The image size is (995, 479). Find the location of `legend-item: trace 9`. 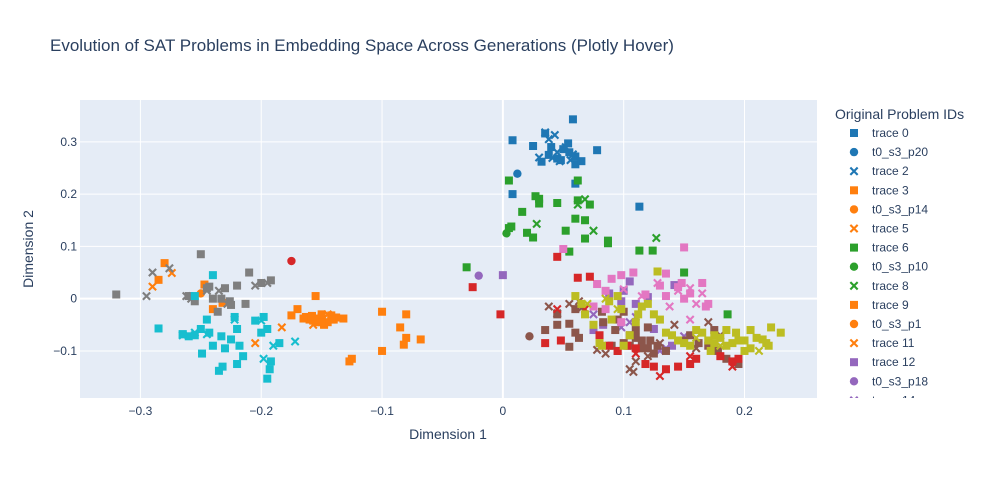

legend-item: trace 9 is located at coordinates (879, 305).